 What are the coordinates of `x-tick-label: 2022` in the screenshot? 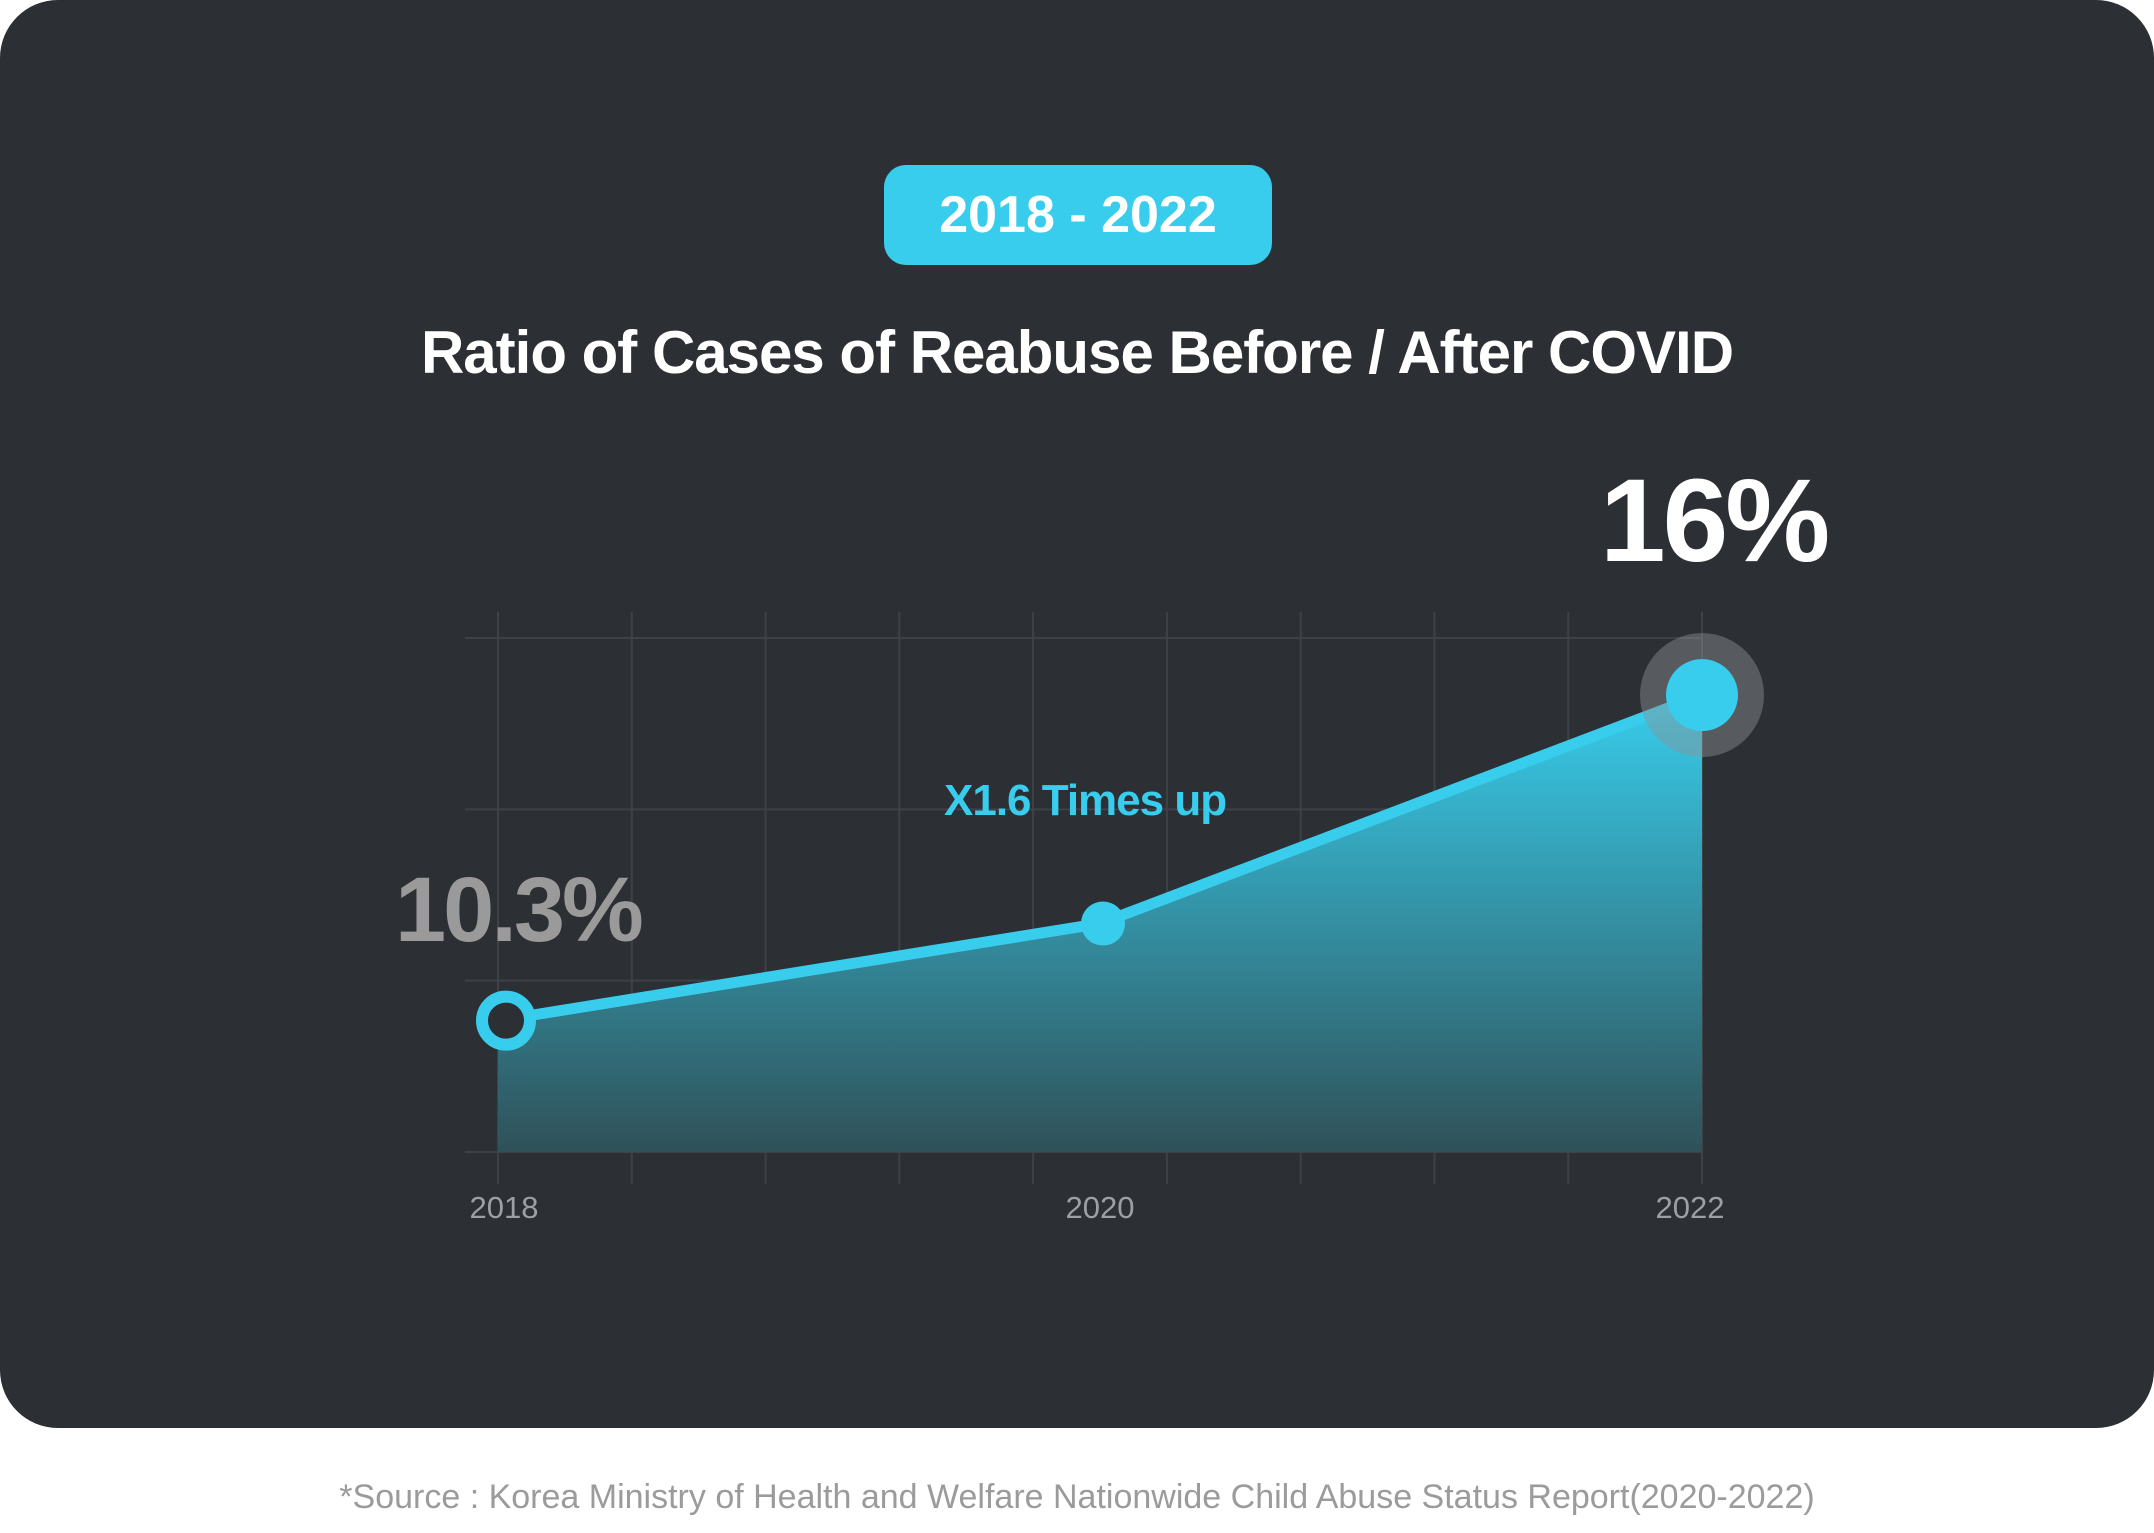 It's located at (1690, 1207).